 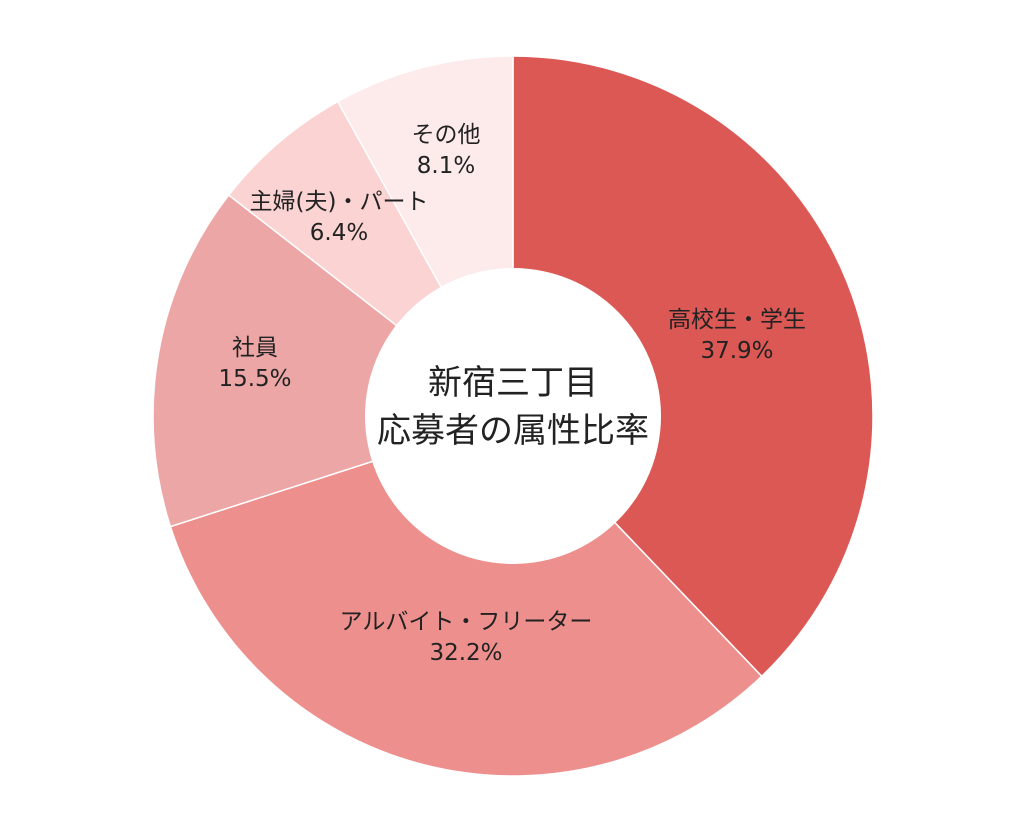 What do you see at coordinates (513, 431) in the screenshot?
I see `center-title-line-2: 応募者の属性比率` at bounding box center [513, 431].